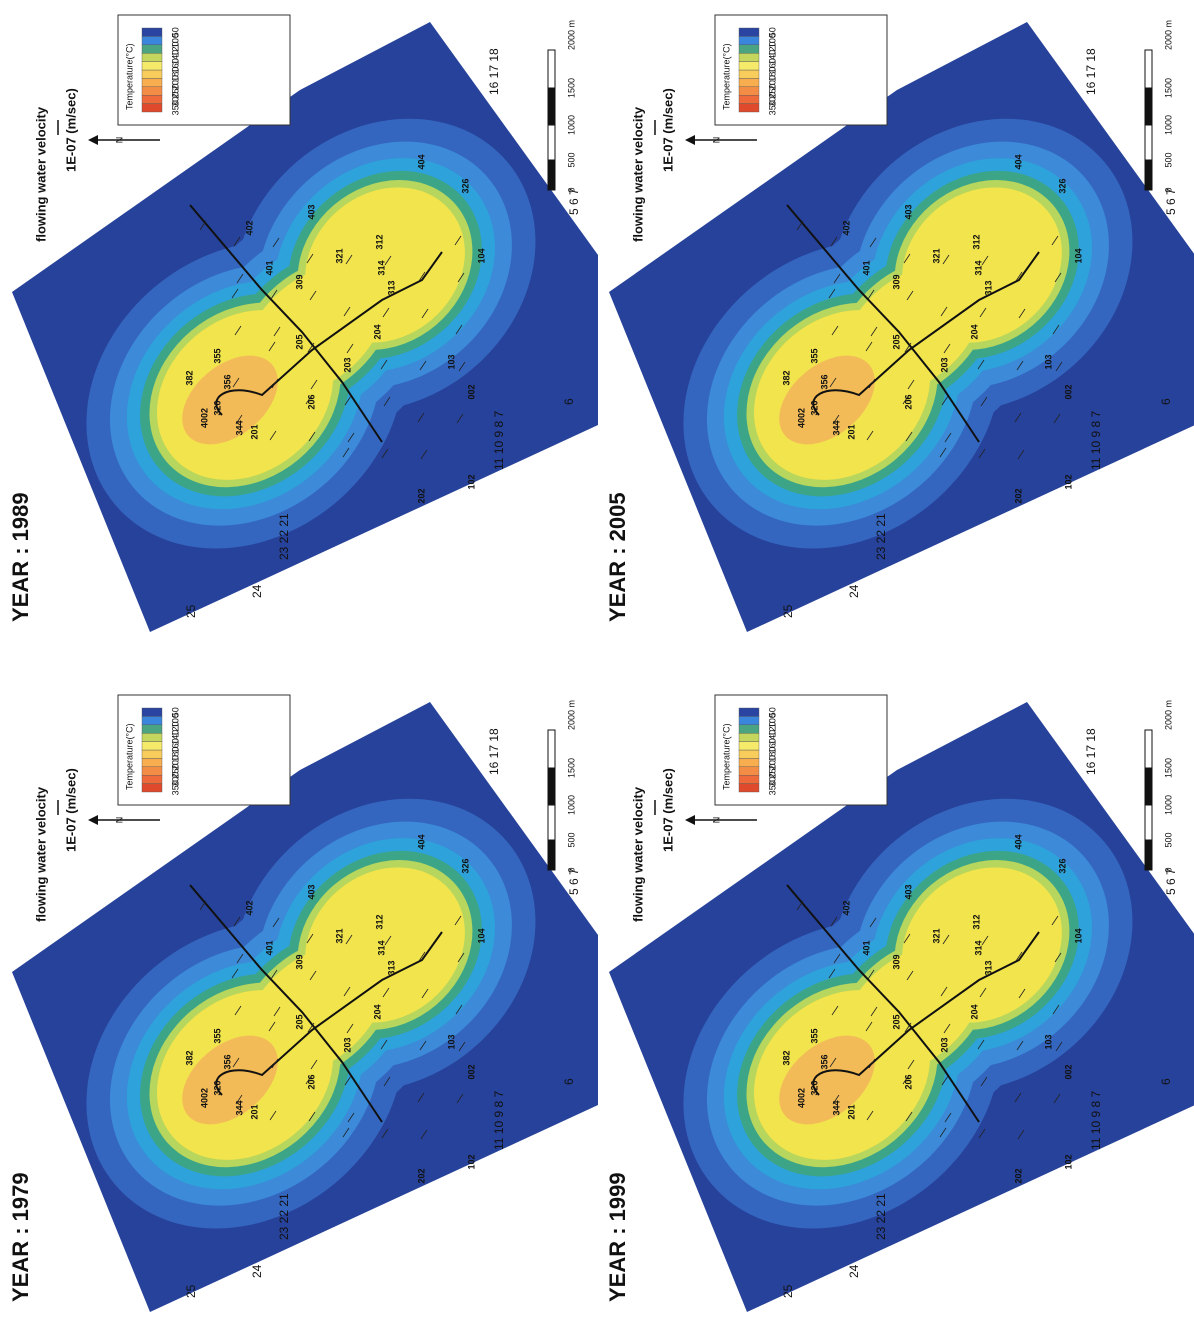  What do you see at coordinates (1168, 125) in the screenshot?
I see `scale-label: 1000` at bounding box center [1168, 125].